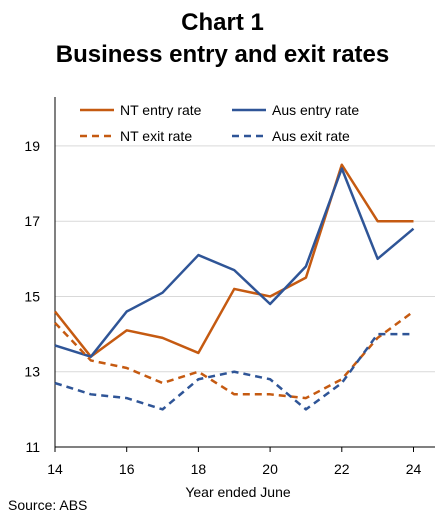 The height and width of the screenshot is (518, 445). I want to click on chart-title-line1: Chart 1, so click(222, 22).